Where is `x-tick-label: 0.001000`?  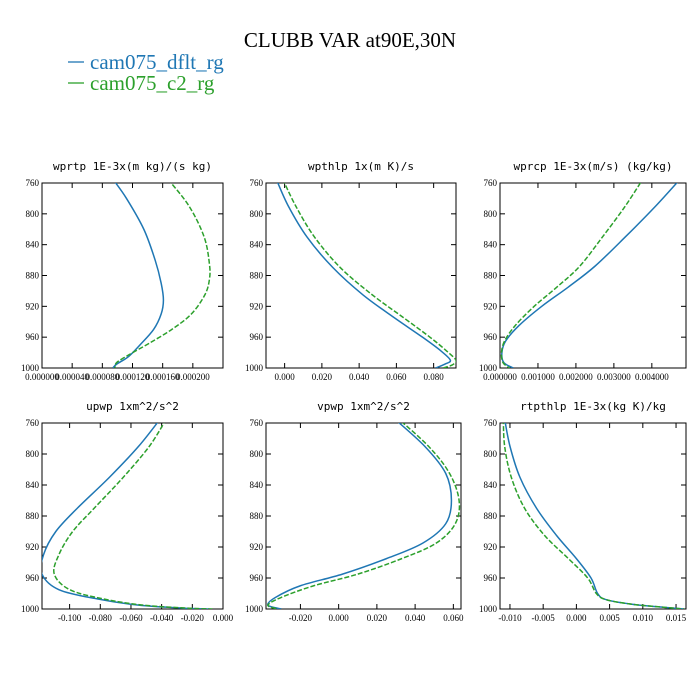
x-tick-label: 0.001000 is located at coordinates (538, 377).